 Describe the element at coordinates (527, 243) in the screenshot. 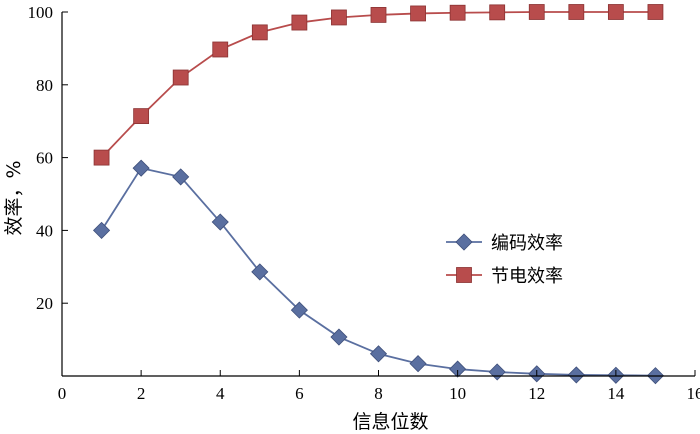

I see `legend-label: 编码效率` at that location.